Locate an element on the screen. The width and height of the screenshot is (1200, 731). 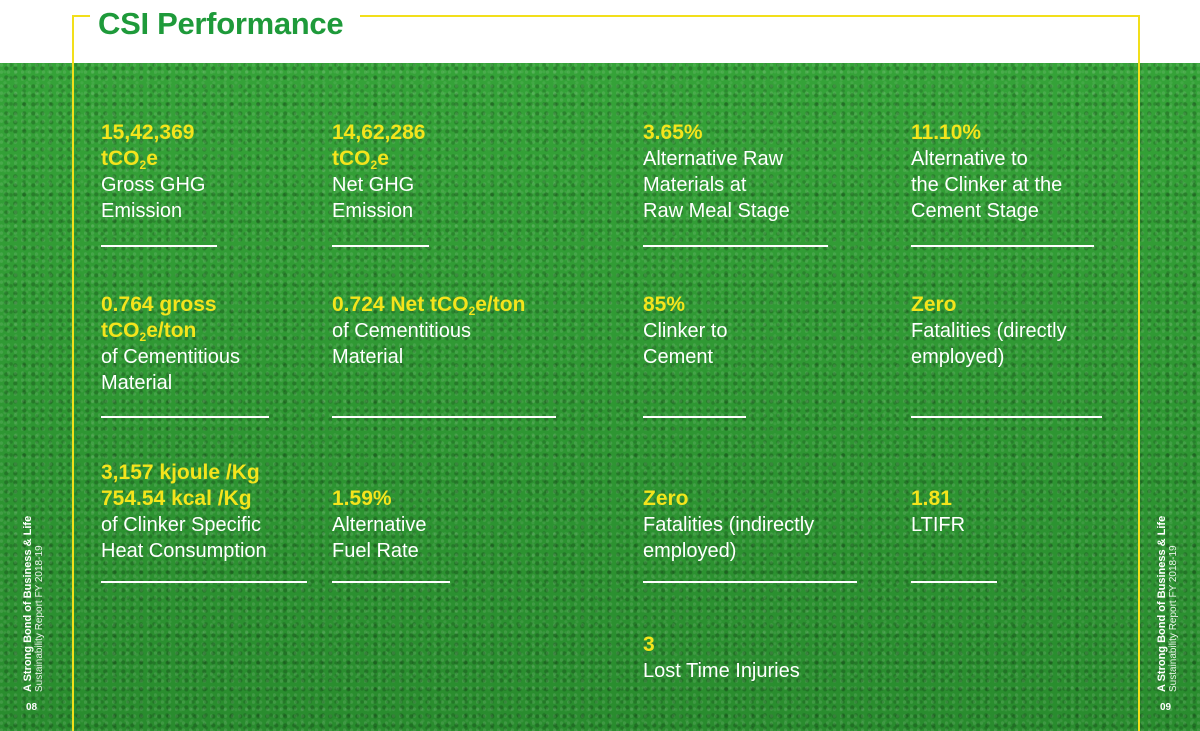
metric-description-line: Heat Consumption is located at coordinates (184, 551).